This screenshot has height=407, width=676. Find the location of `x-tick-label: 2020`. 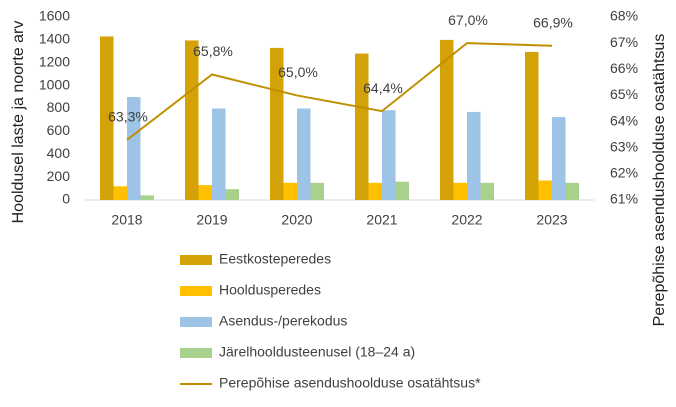

x-tick-label: 2020 is located at coordinates (296, 220).